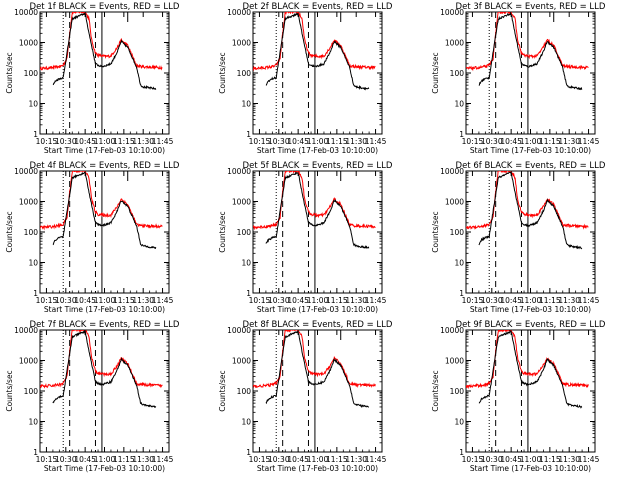  I want to click on panel-title: Det 4f BLACK = Events, RED = LLD, so click(105, 166).